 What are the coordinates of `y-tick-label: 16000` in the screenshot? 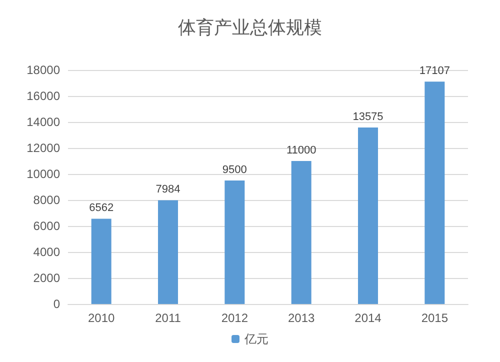 It's located at (43, 96).